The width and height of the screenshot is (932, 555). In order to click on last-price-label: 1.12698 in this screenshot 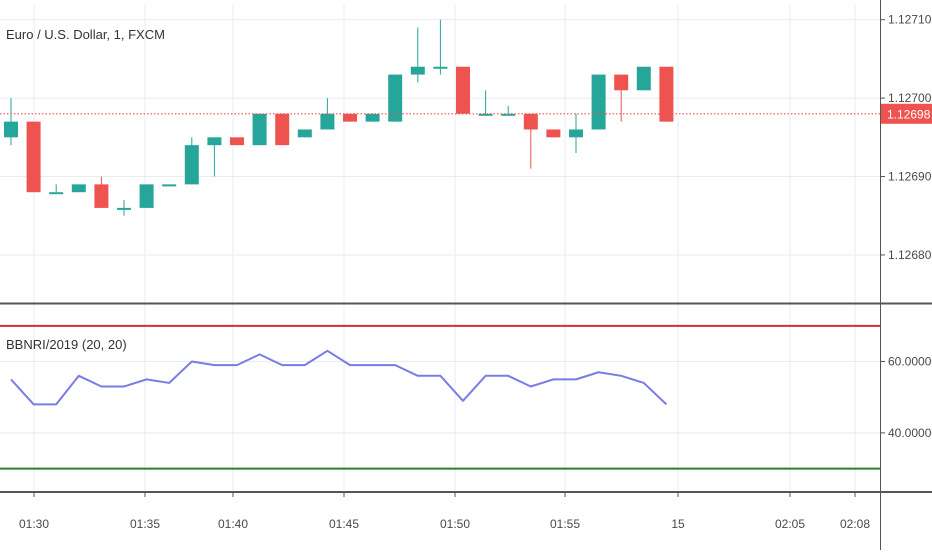, I will do `click(909, 114)`.